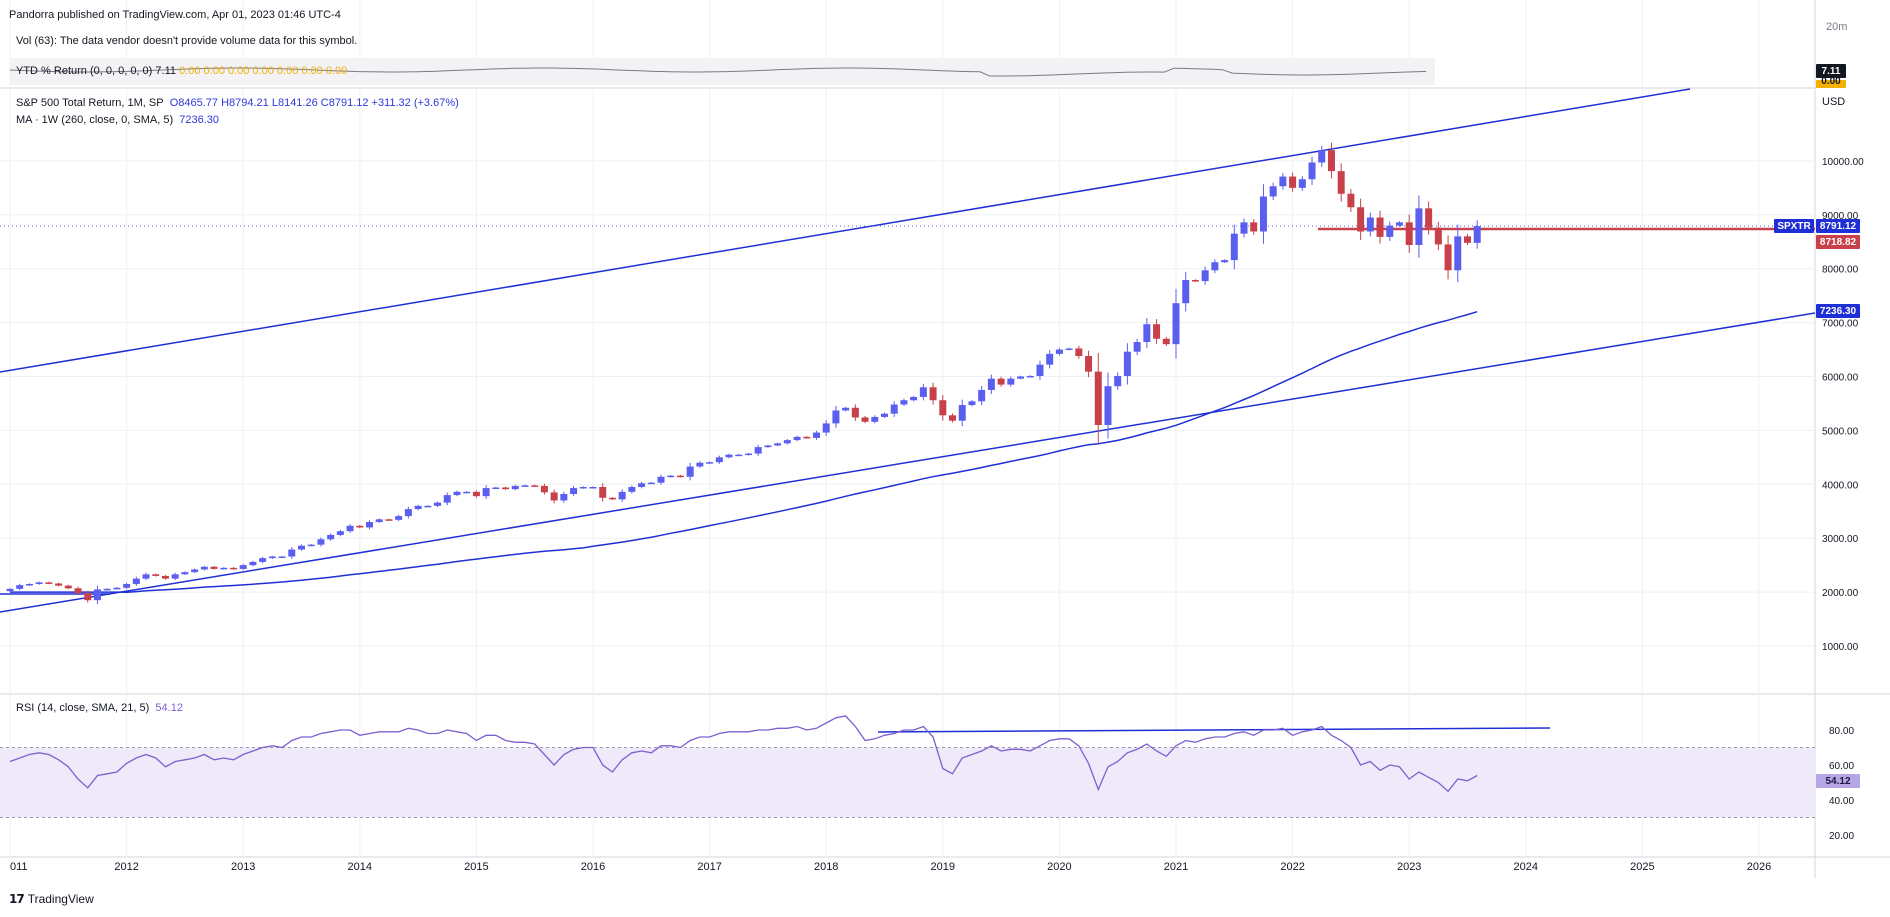  What do you see at coordinates (1409, 867) in the screenshot?
I see `time-axis-label: 2023` at bounding box center [1409, 867].